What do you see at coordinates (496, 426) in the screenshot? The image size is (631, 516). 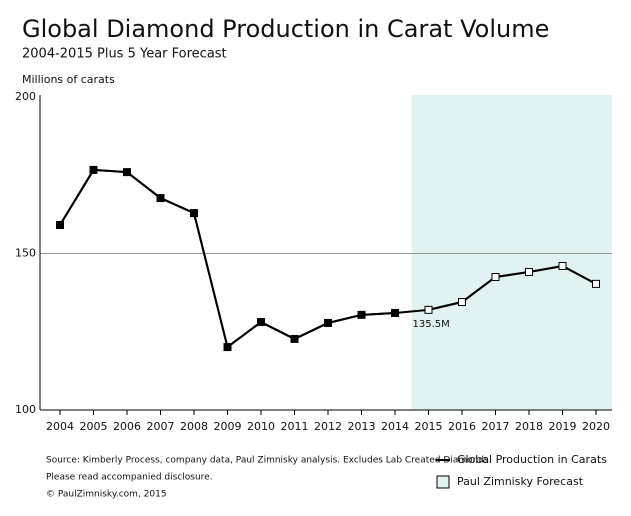 I see `x-tick-label: 2017` at bounding box center [496, 426].